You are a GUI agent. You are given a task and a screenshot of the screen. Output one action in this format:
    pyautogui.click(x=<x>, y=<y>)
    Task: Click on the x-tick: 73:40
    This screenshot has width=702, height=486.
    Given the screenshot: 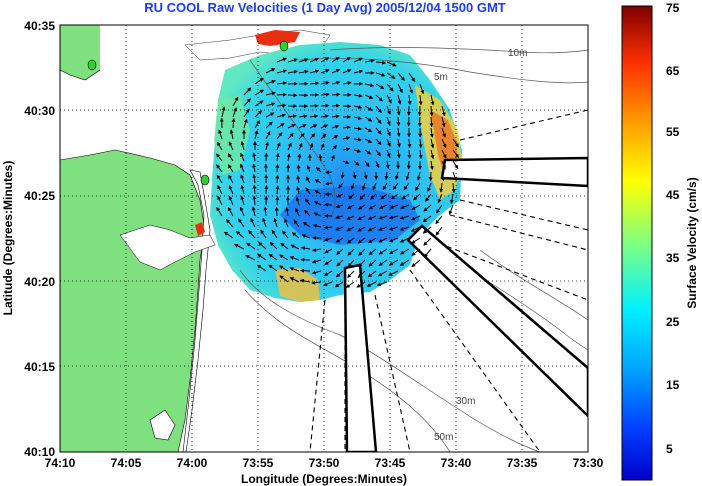 What is the action you would take?
    pyautogui.click(x=456, y=463)
    